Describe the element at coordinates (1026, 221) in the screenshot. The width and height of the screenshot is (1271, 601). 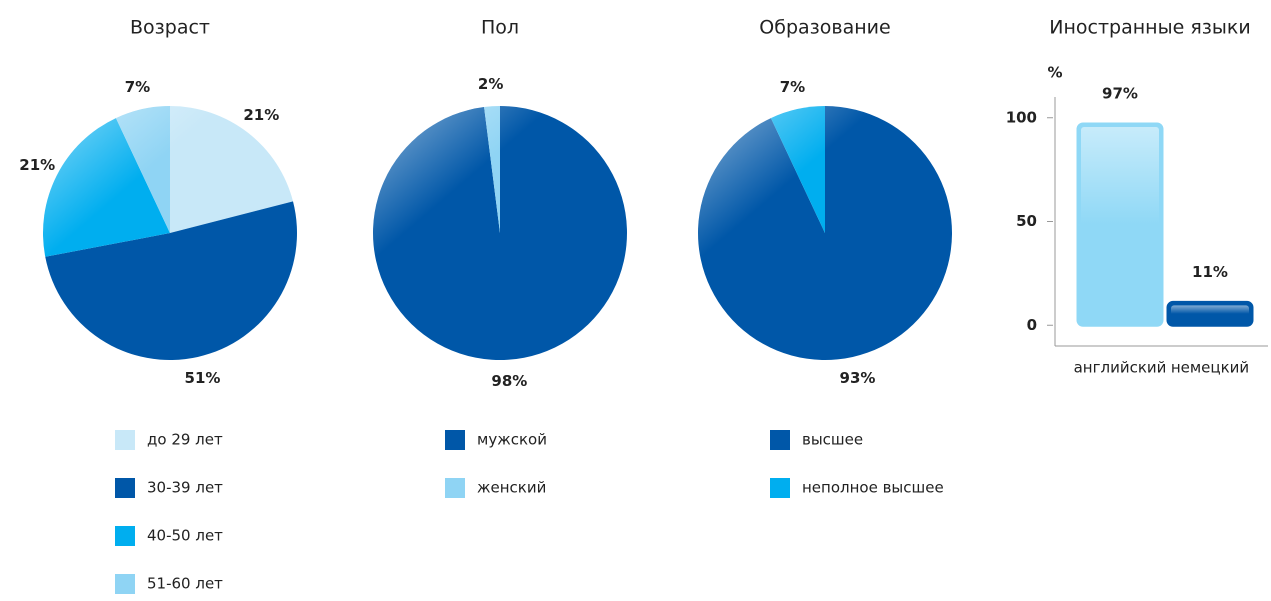
I see `y-tick-label: 50` at that location.